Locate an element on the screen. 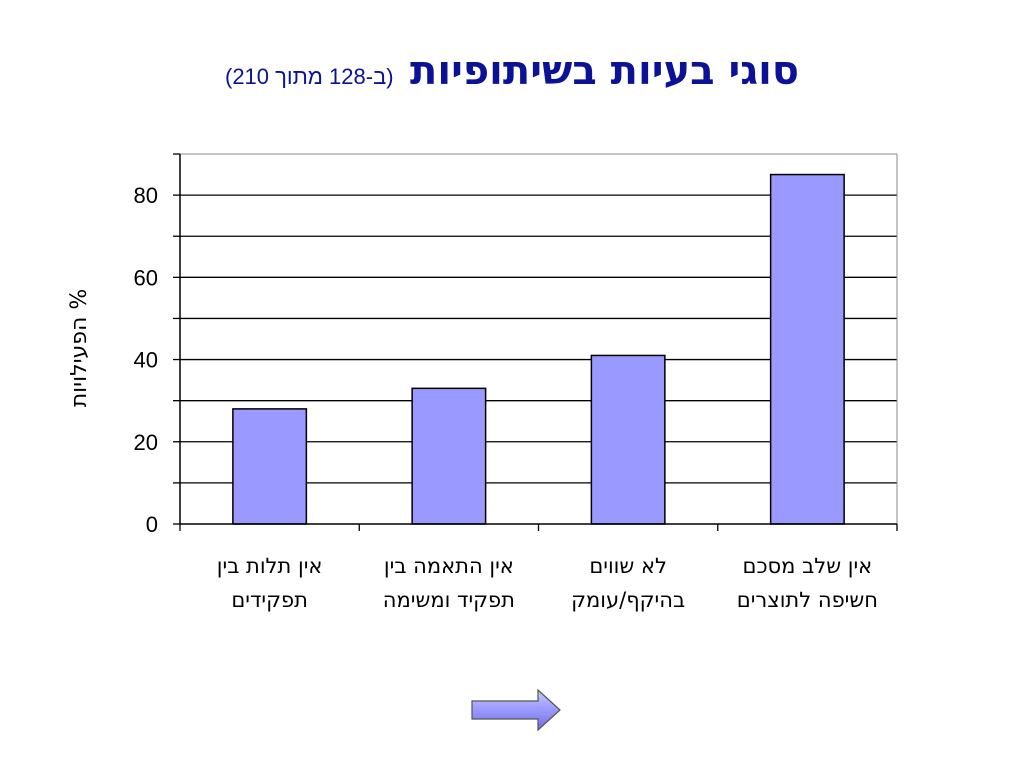 The image size is (1024, 768). x-category-label: תפקיד ומשימה is located at coordinates (449, 600).